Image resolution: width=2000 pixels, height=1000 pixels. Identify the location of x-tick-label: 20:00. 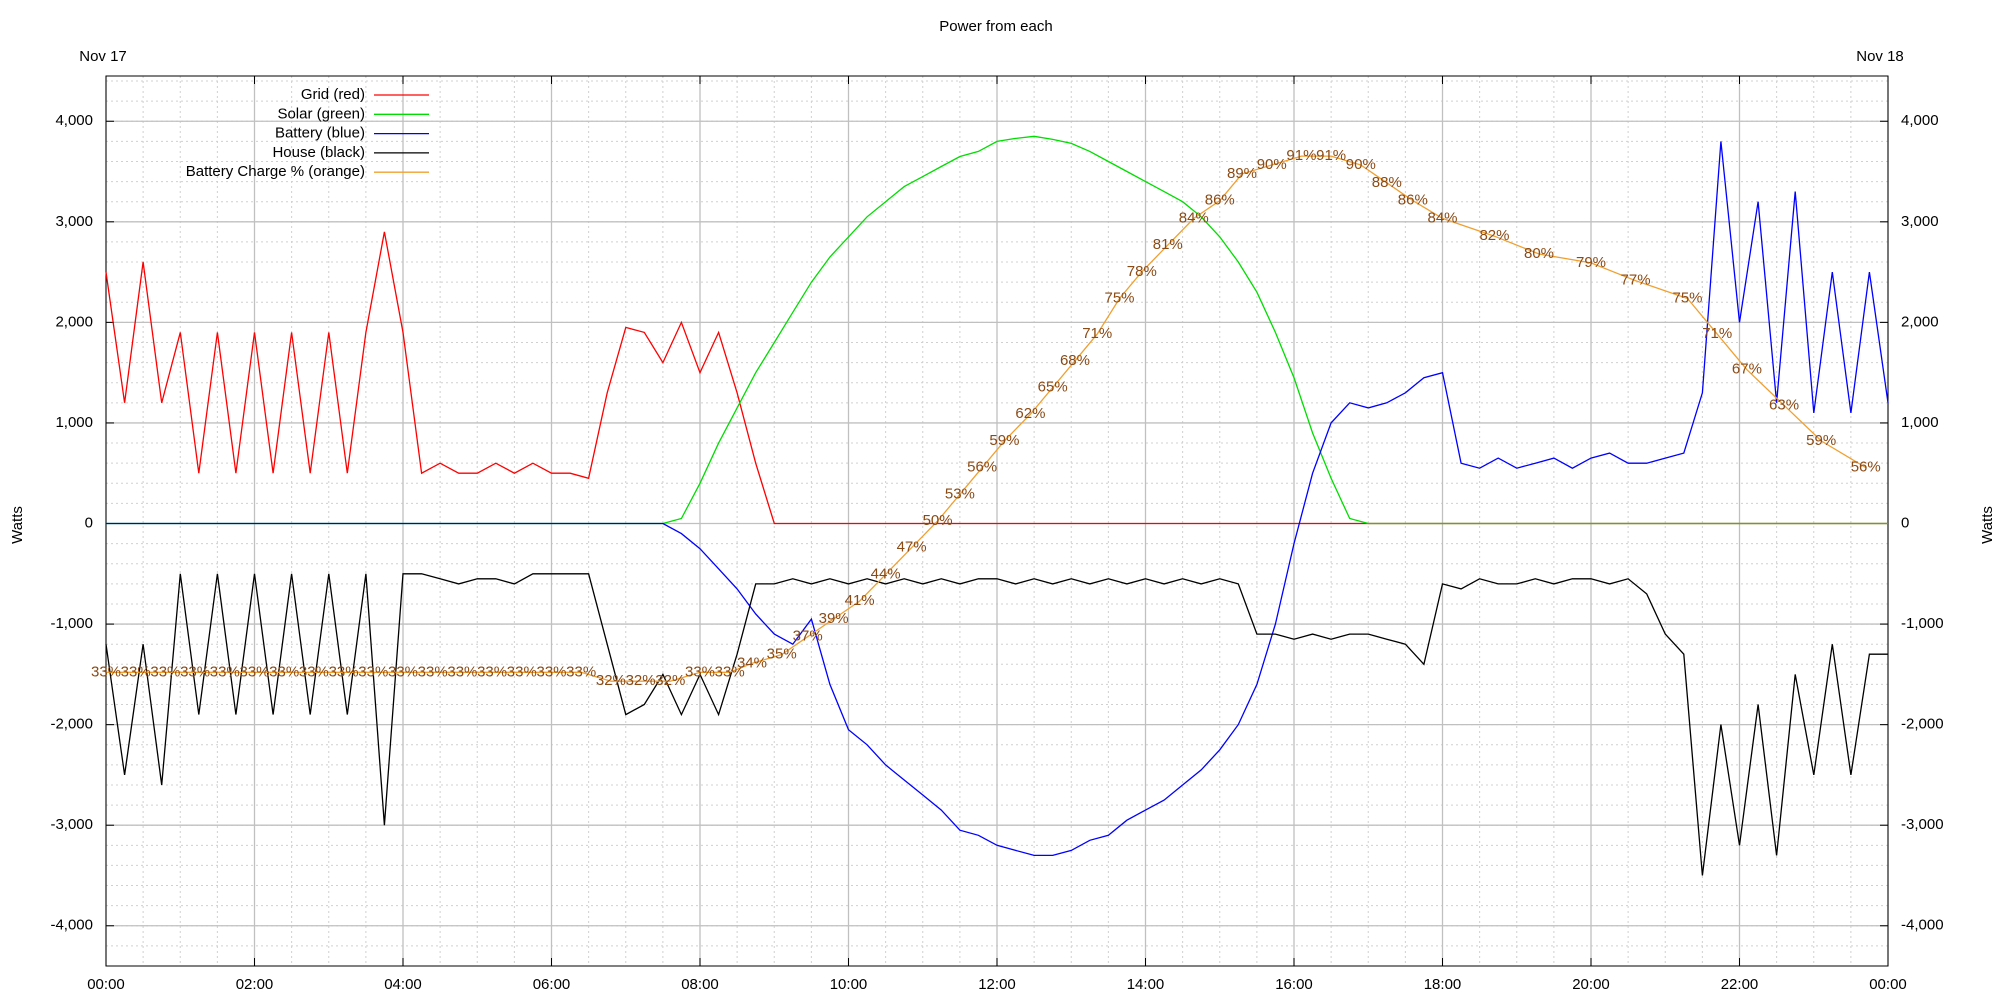
(1591, 984).